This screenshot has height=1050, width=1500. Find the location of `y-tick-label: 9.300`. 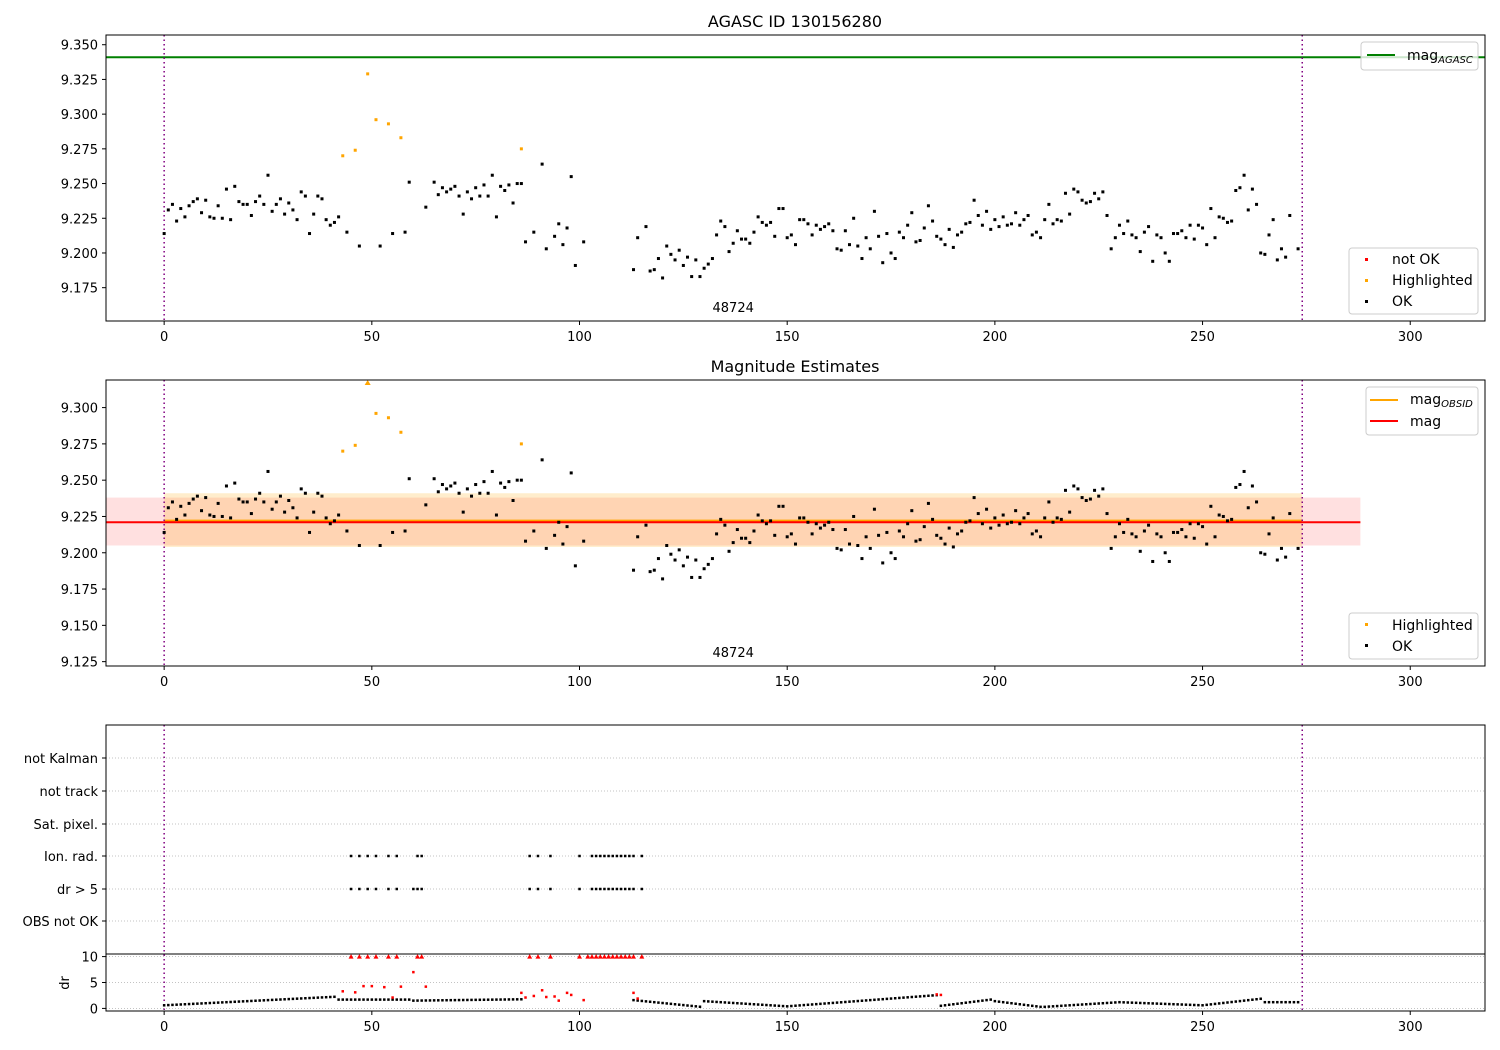

y-tick-label: 9.300 is located at coordinates (79, 115).